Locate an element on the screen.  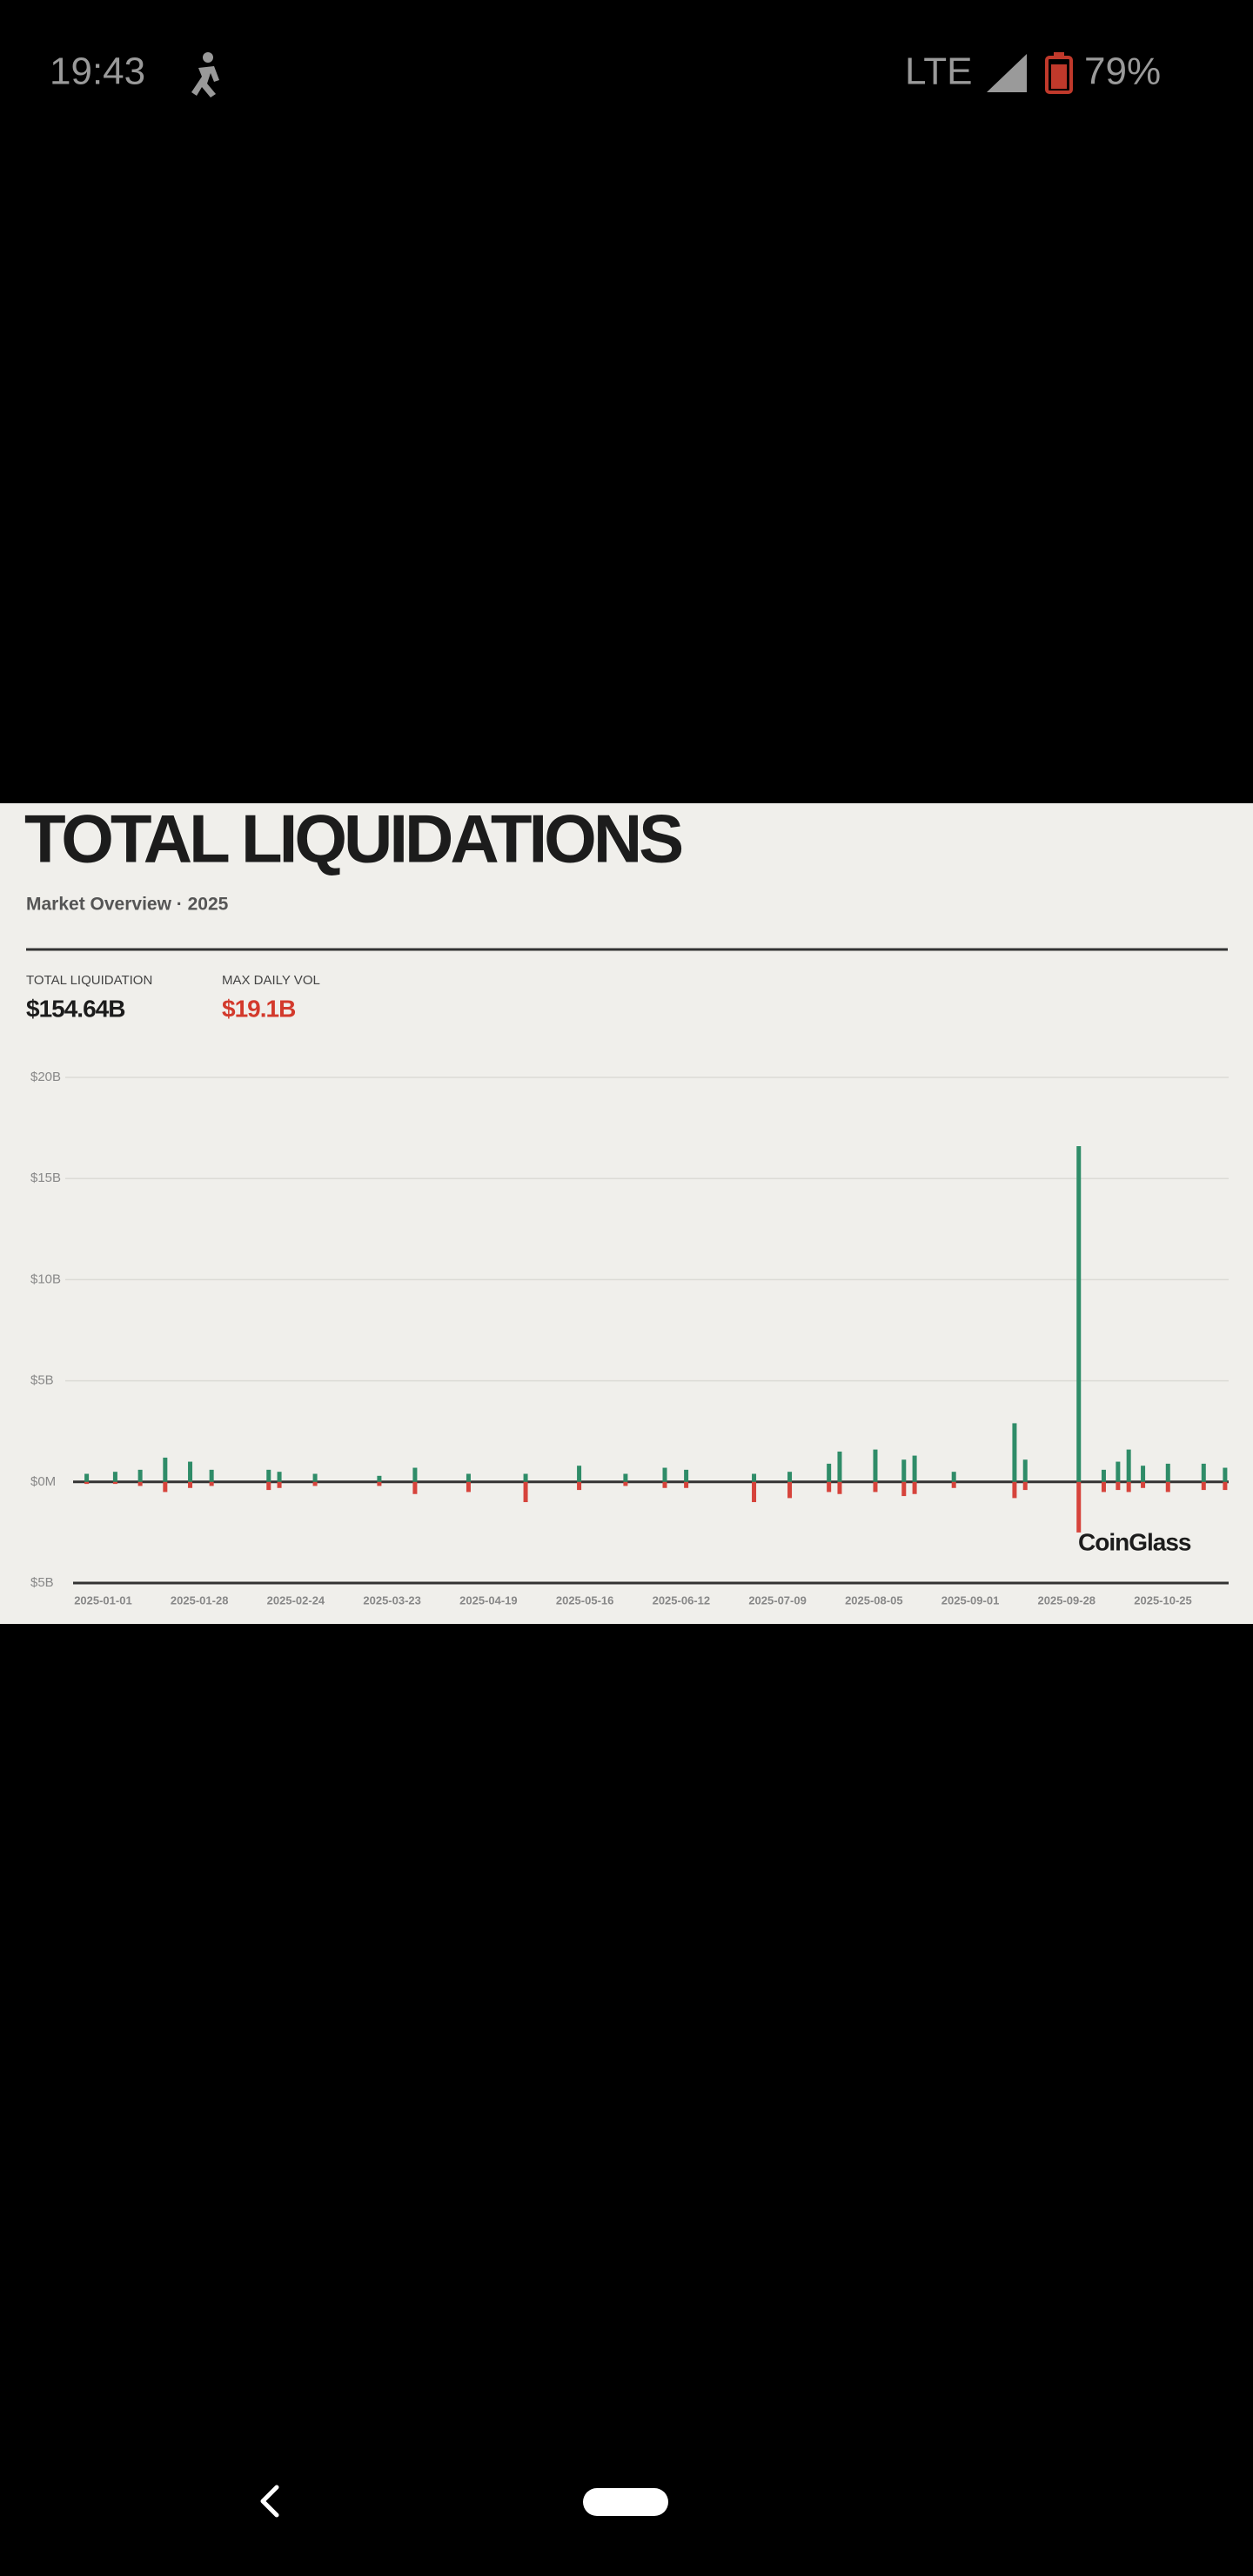
x-tick-label: 2025-01-01 is located at coordinates (103, 1600).